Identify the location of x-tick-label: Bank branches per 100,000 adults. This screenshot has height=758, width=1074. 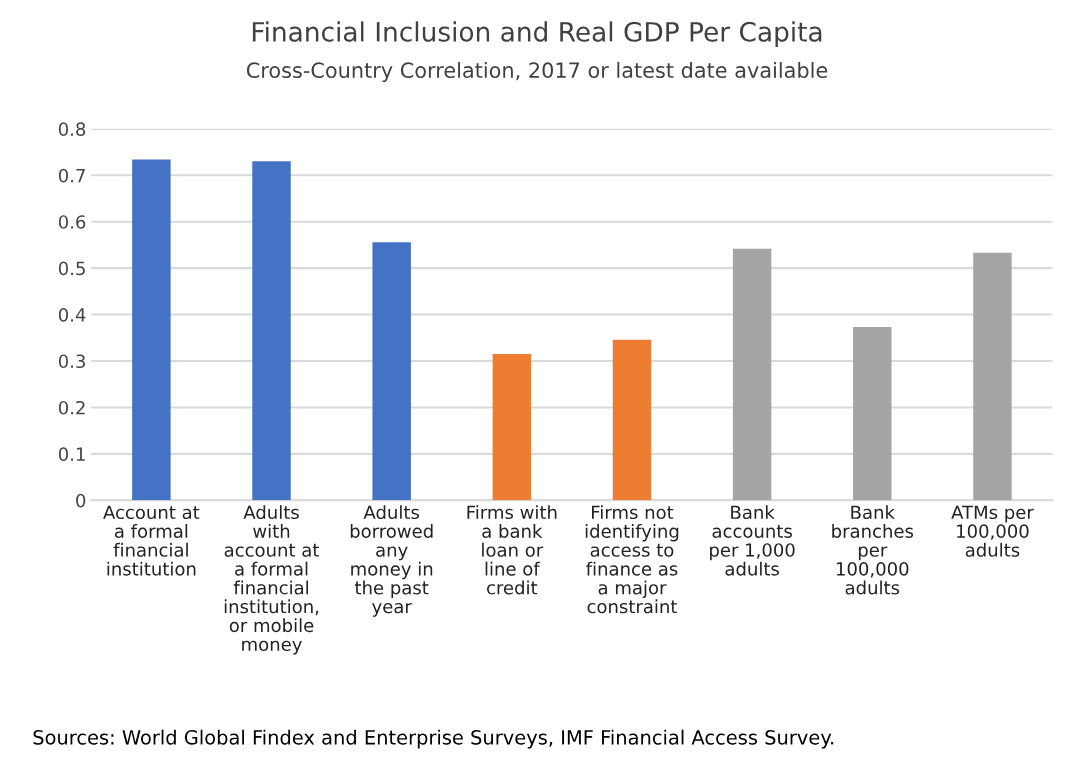
(873, 550).